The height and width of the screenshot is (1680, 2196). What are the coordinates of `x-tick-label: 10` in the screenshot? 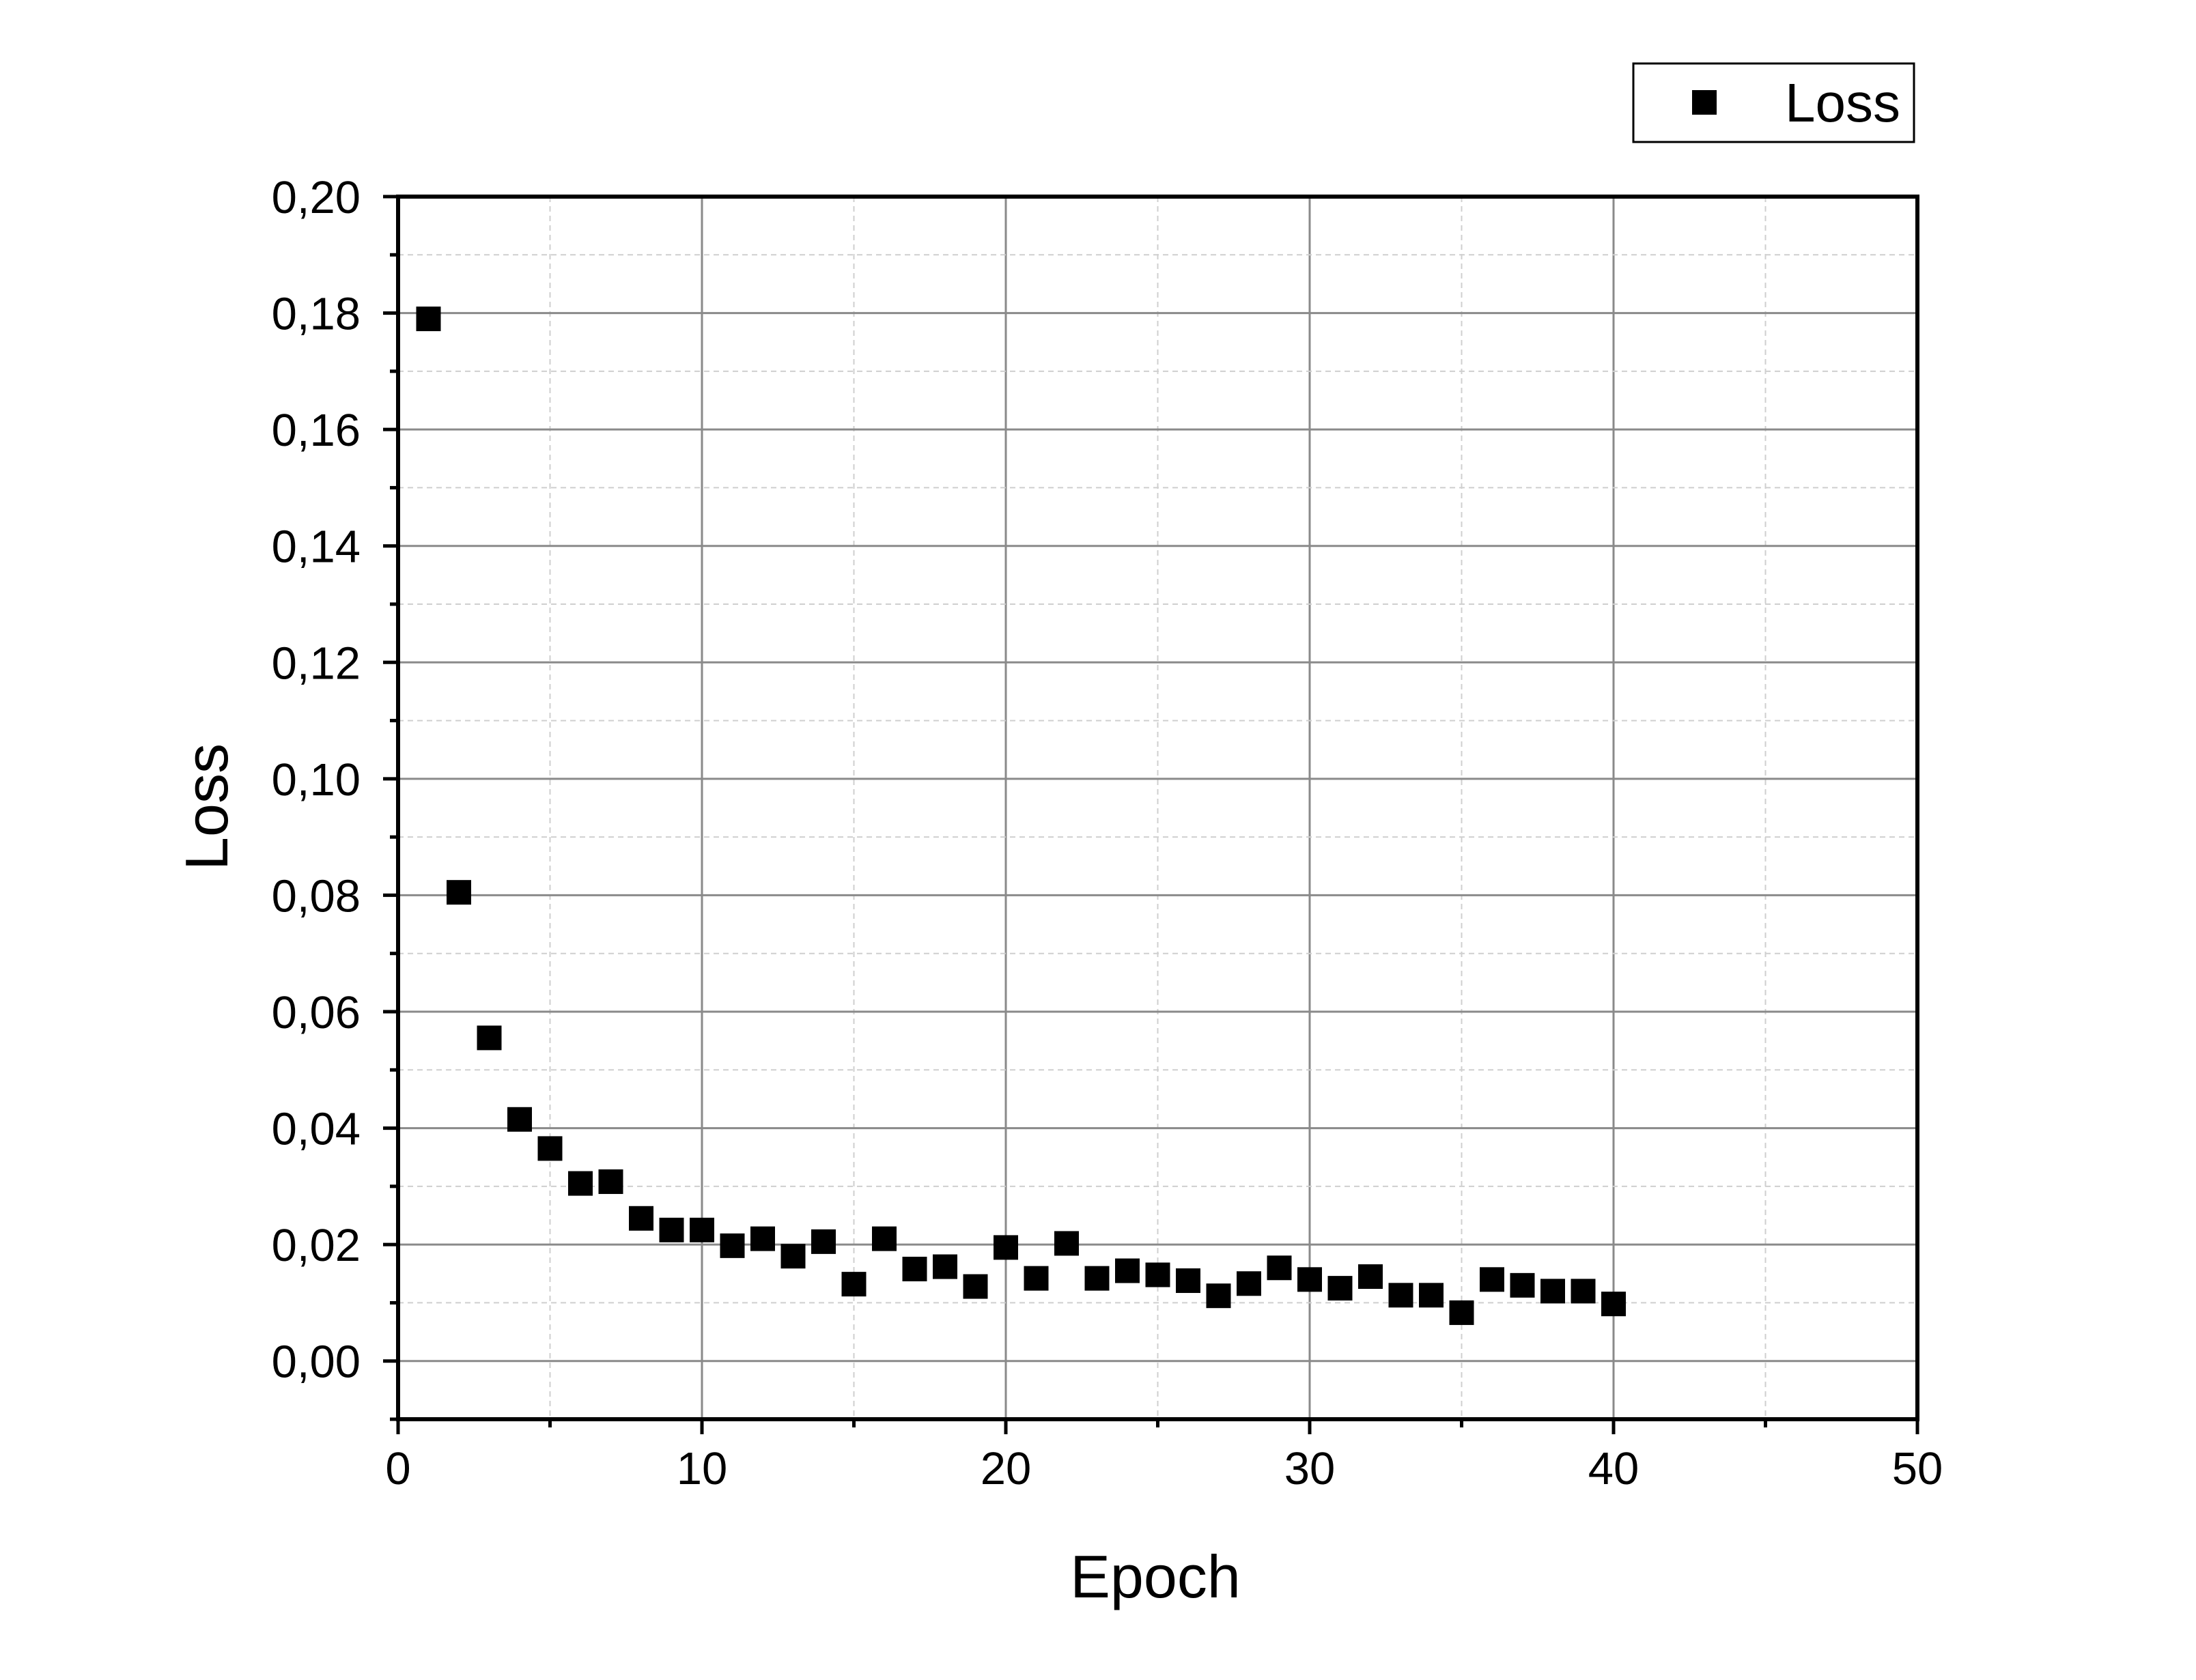 It's located at (703, 1468).